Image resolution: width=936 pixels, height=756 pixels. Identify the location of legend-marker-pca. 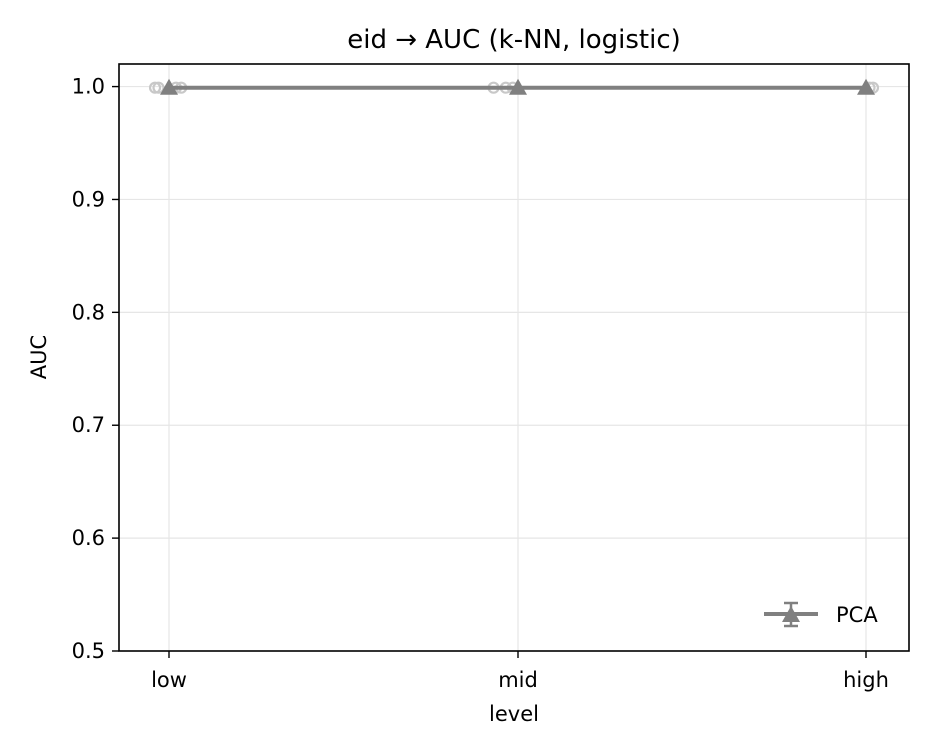
(791, 614).